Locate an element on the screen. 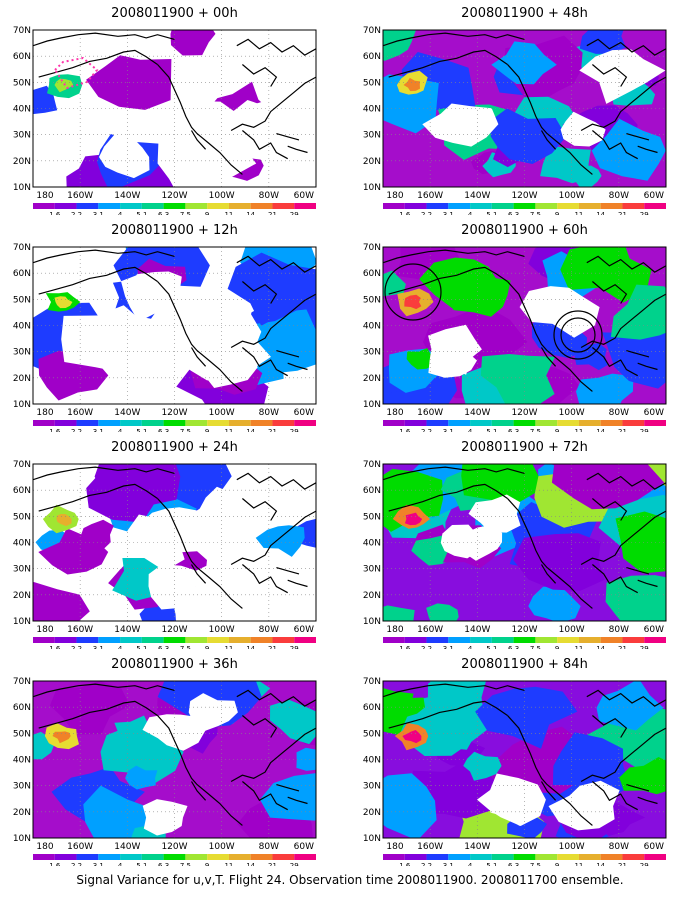  panel-title: 2008011900 + 48h is located at coordinates (524, 13).